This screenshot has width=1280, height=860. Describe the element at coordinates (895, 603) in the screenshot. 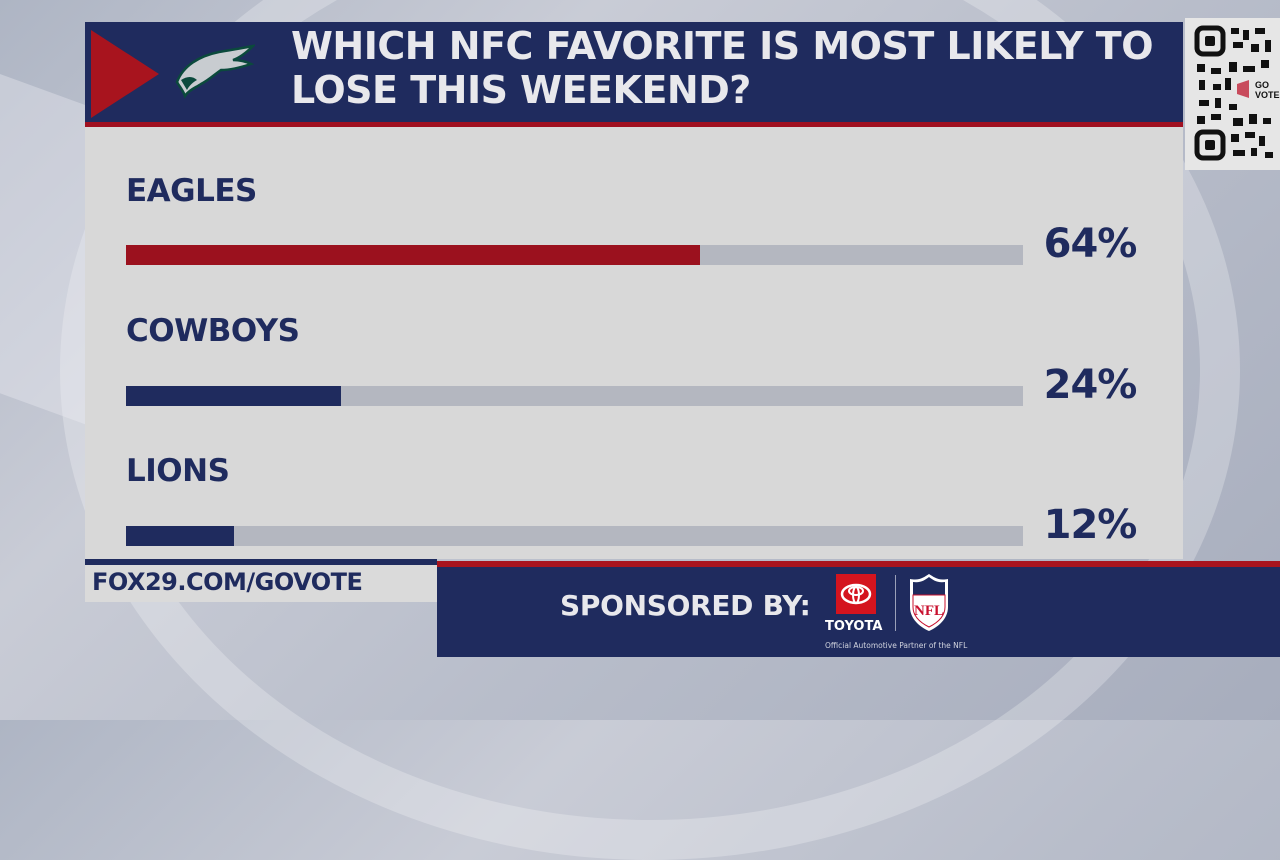

I see `sponsor-divider` at that location.